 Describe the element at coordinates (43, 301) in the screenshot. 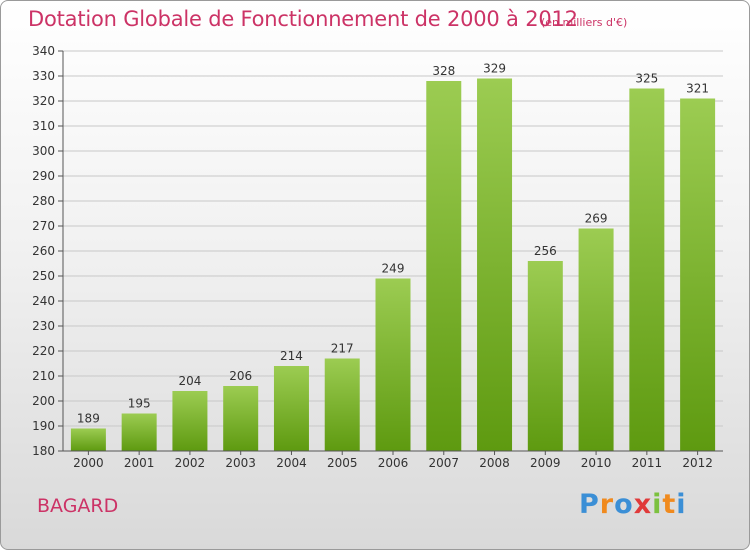

I see `y-tick-label: 240` at that location.